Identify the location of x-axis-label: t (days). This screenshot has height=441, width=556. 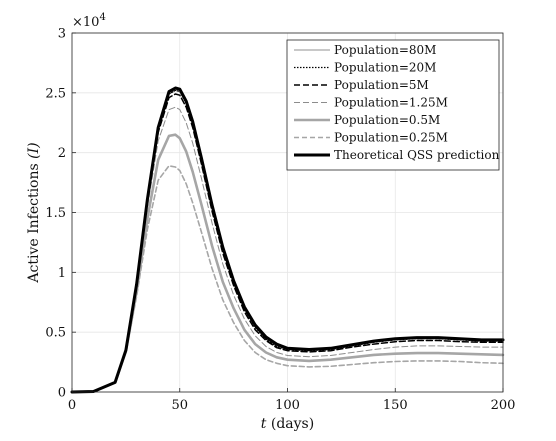
(287, 424).